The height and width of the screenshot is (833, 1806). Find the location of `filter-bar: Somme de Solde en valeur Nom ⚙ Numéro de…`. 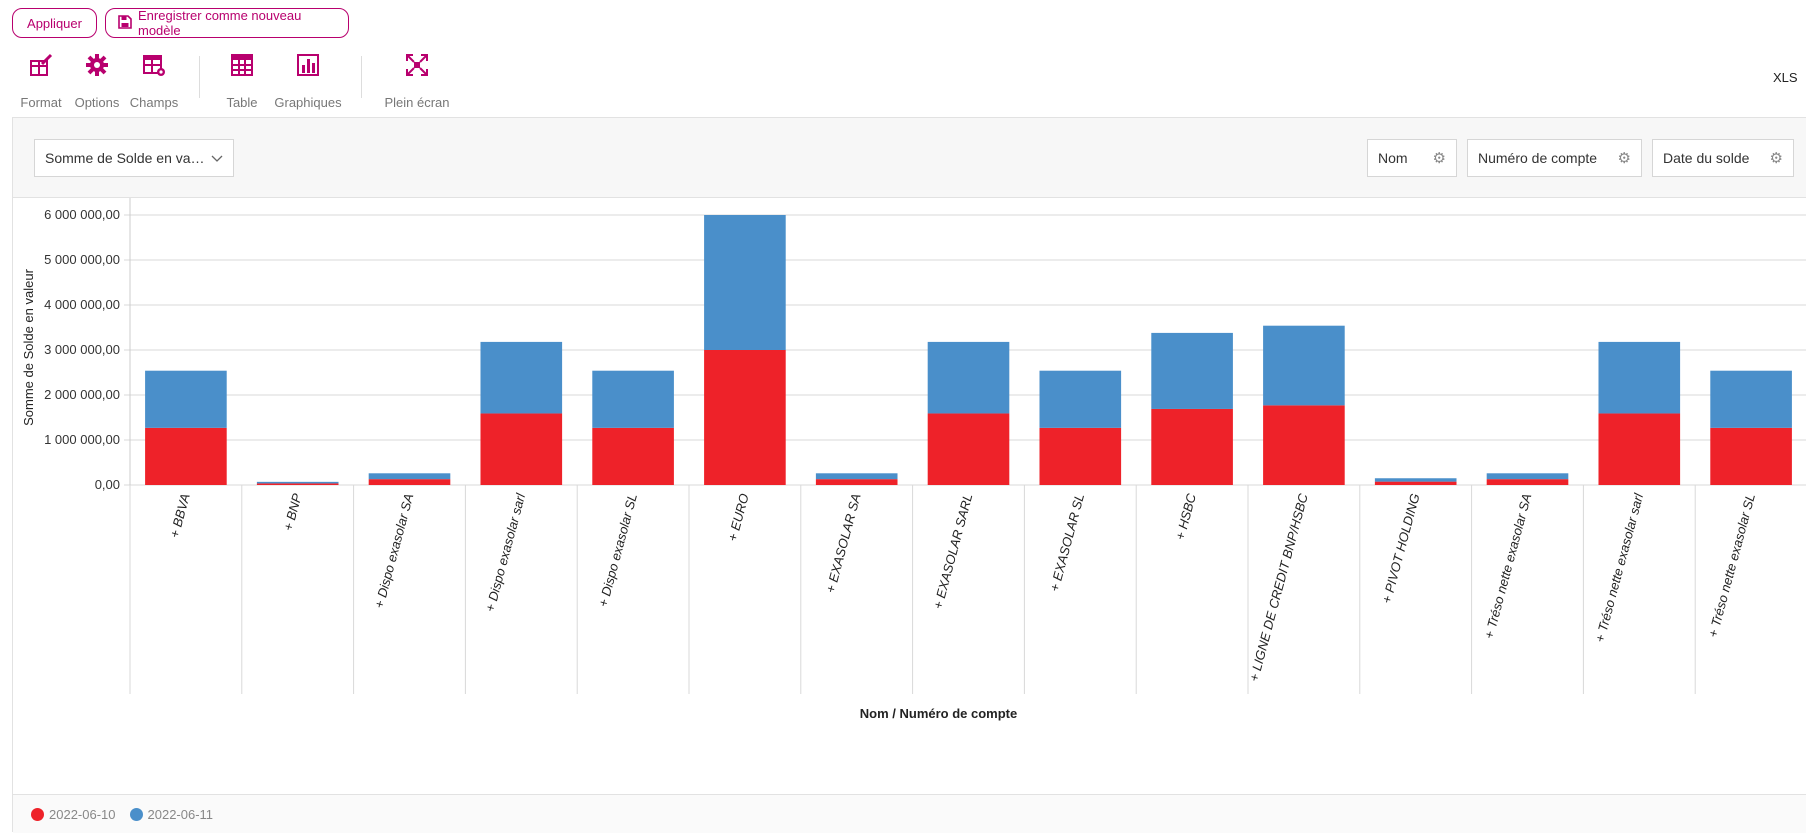

filter-bar: Somme de Solde en valeur Nom ⚙ Numéro de… is located at coordinates (909, 158).